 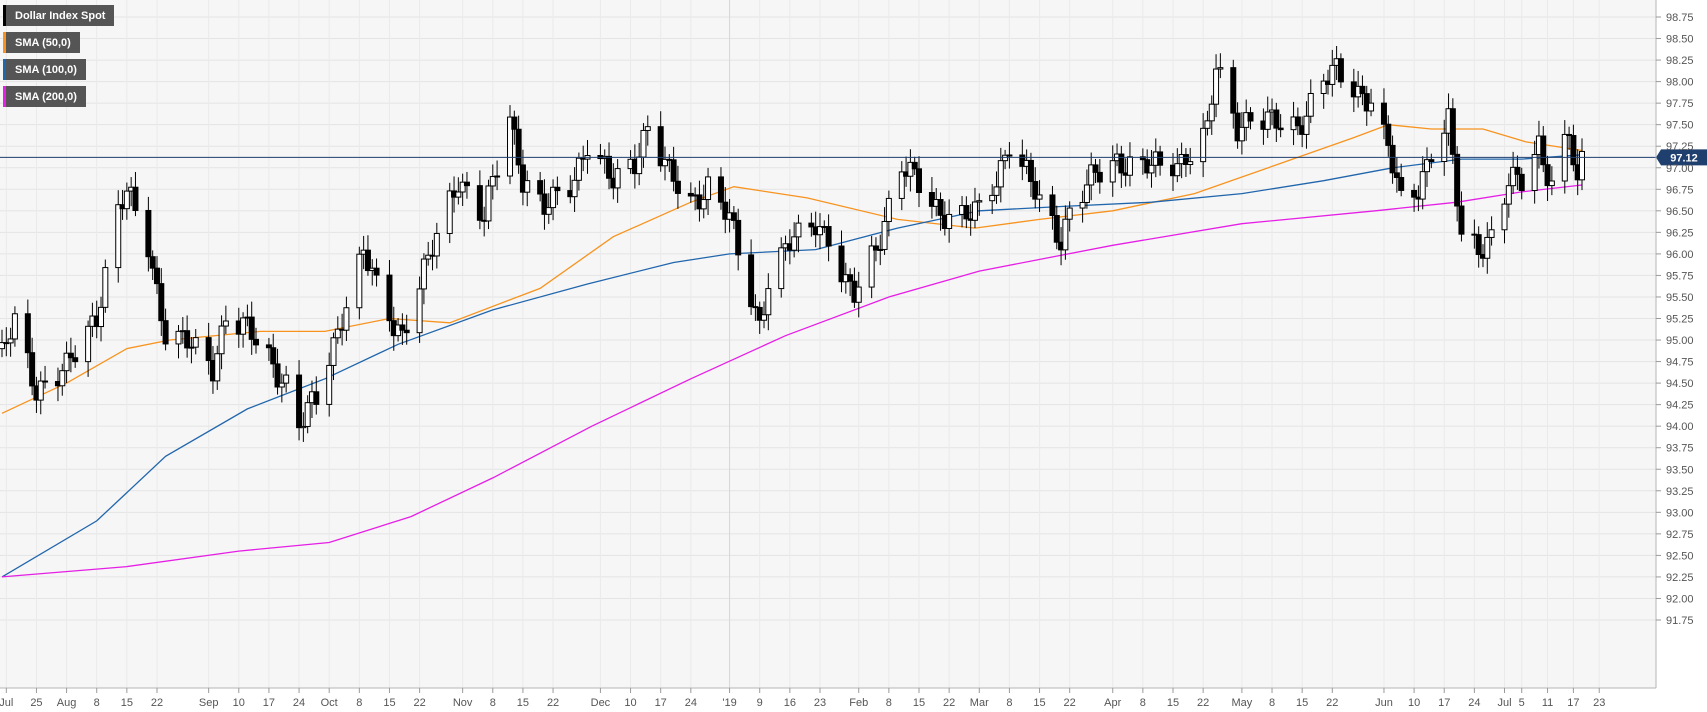 I want to click on y-tick-label: 92.00, so click(x=1680, y=599).